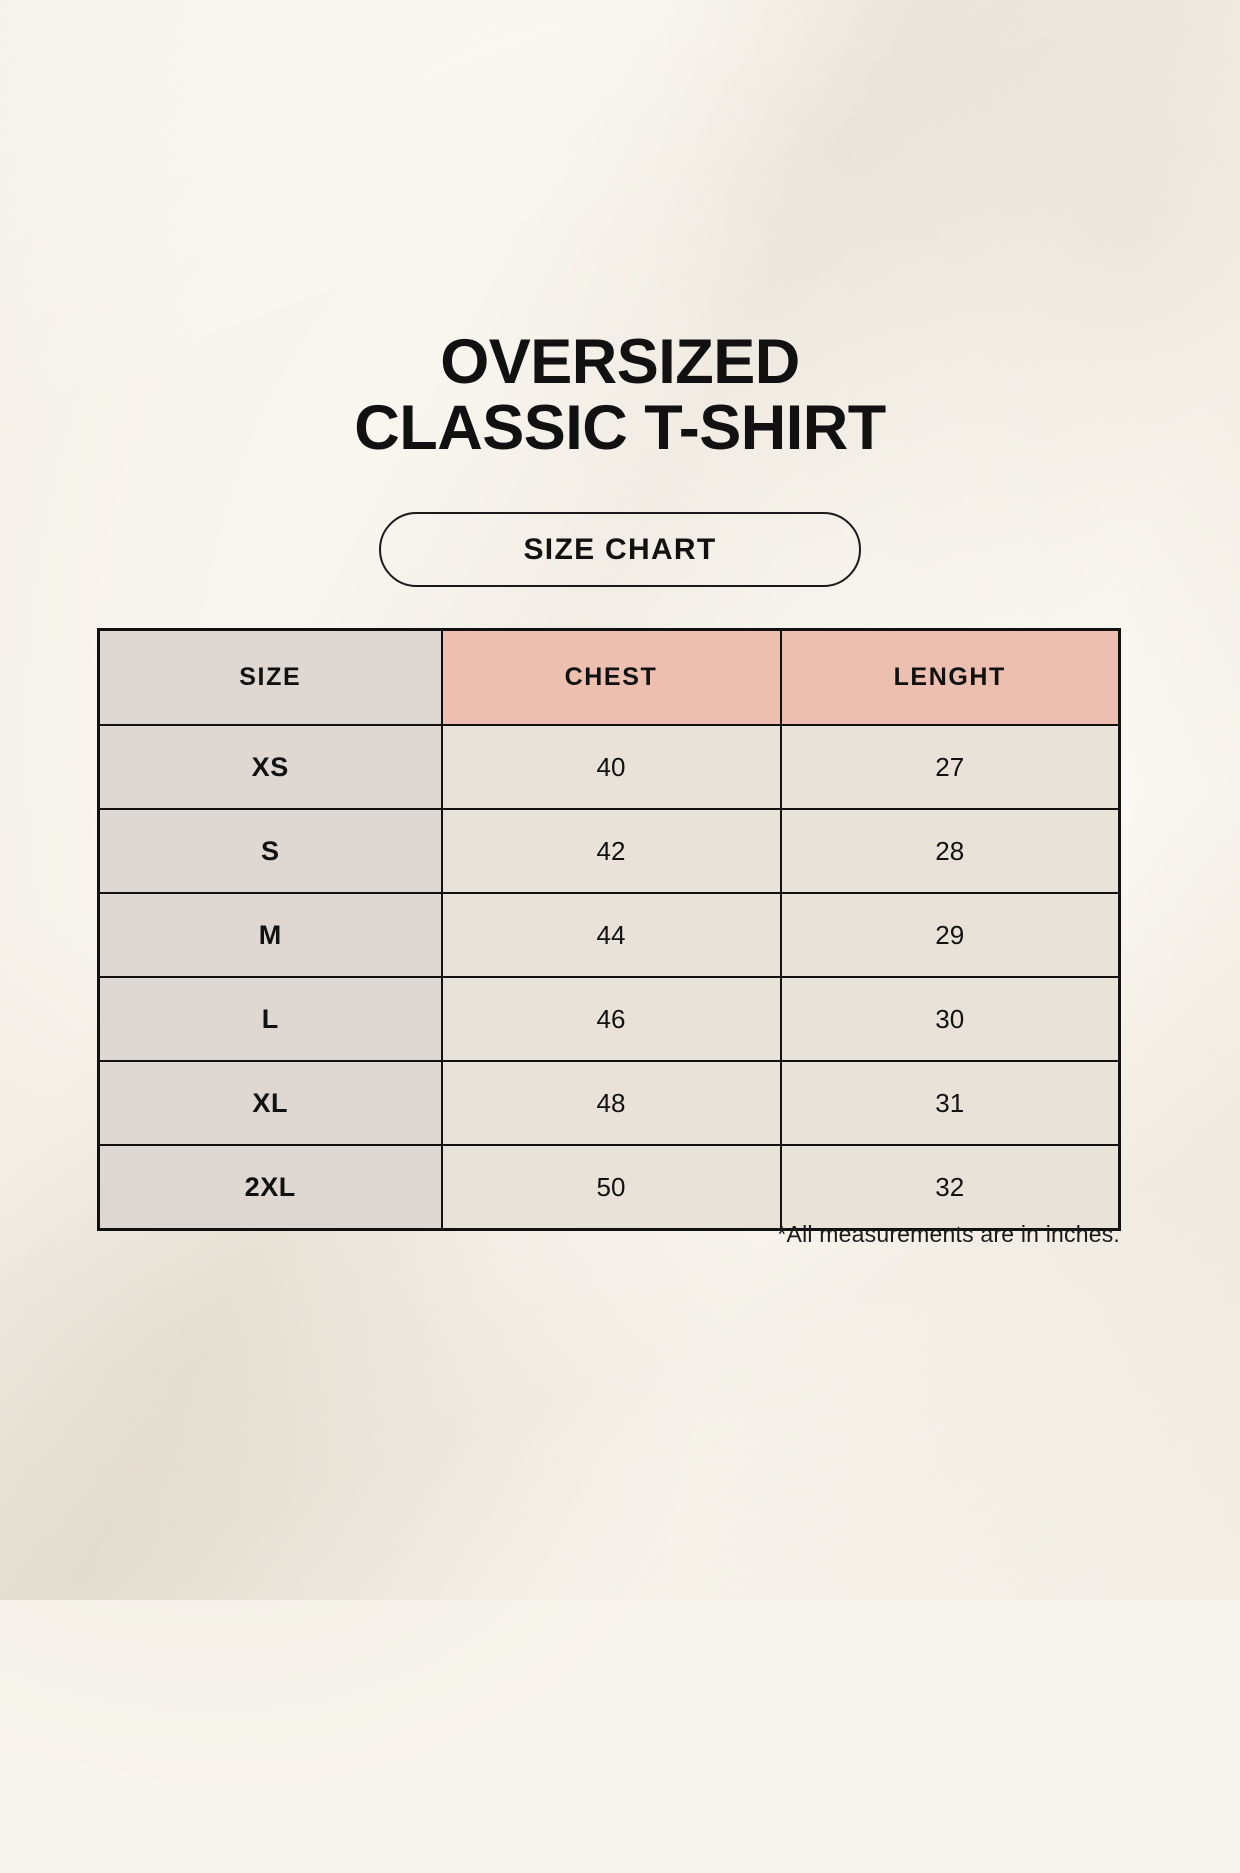 The image size is (1240, 1873). I want to click on table-header: SIZE CHEST LENGHT, so click(609, 677).